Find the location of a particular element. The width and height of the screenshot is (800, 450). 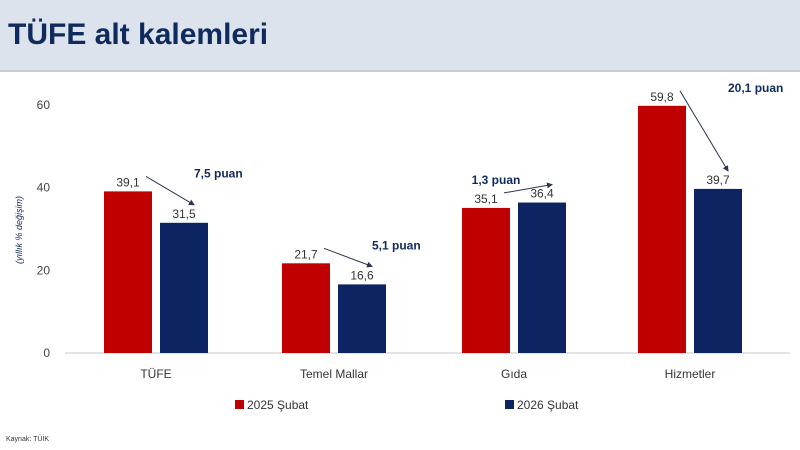

change-annotation: 1,3 puan is located at coordinates (496, 180).